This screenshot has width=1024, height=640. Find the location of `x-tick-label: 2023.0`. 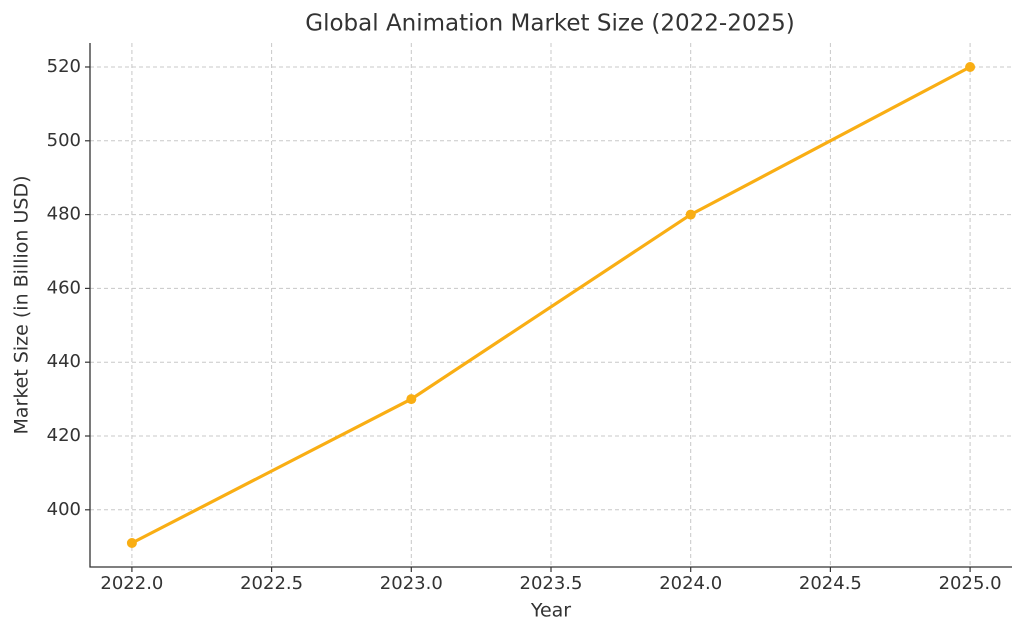

x-tick-label: 2023.0 is located at coordinates (411, 583).